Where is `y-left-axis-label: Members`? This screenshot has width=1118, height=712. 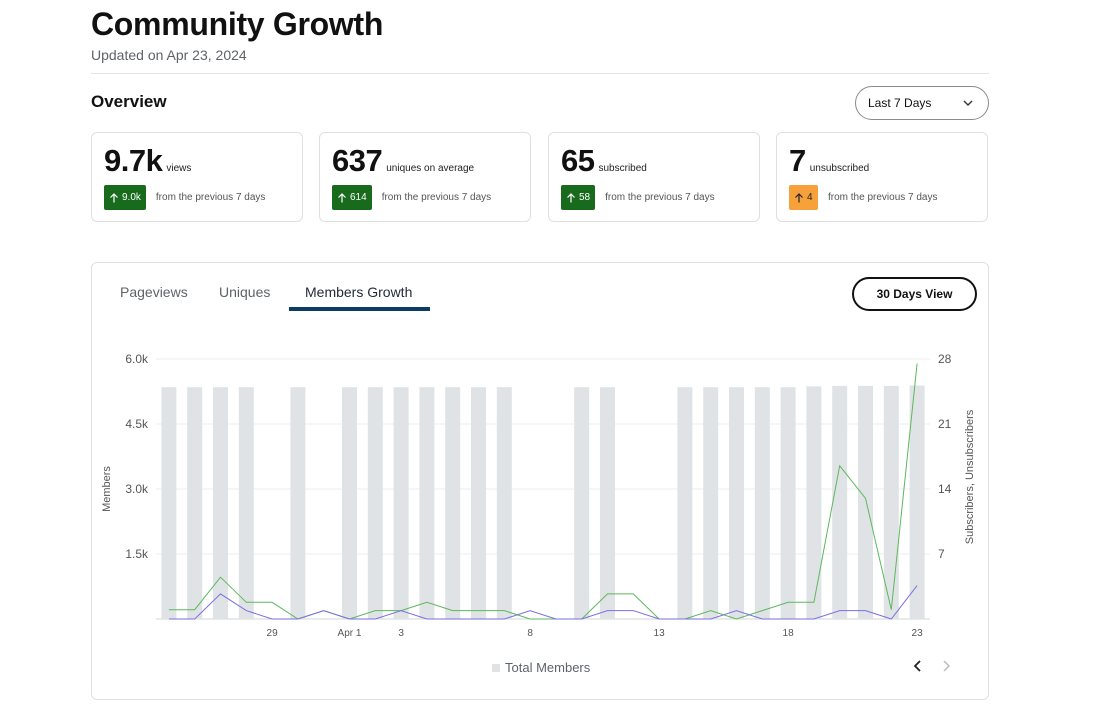 y-left-axis-label: Members is located at coordinates (107, 489).